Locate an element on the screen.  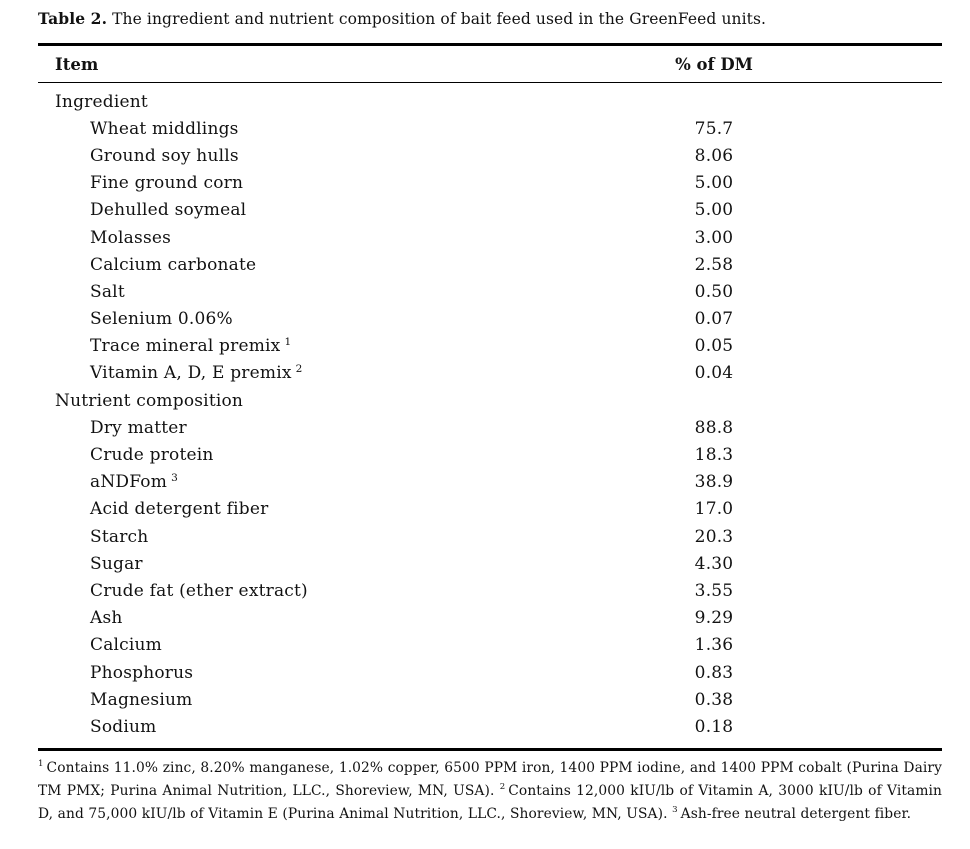
table-row: Fine ground corn 5.00 is located at coordinates (490, 183).